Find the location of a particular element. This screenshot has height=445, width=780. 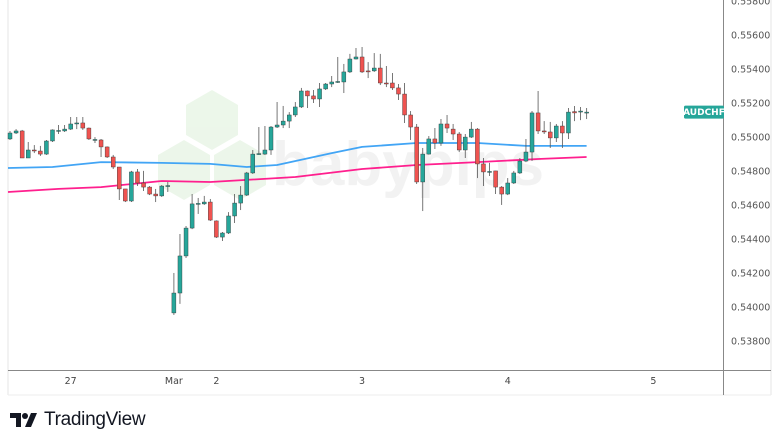

symbol-label: AUDCHF is located at coordinates (704, 113).